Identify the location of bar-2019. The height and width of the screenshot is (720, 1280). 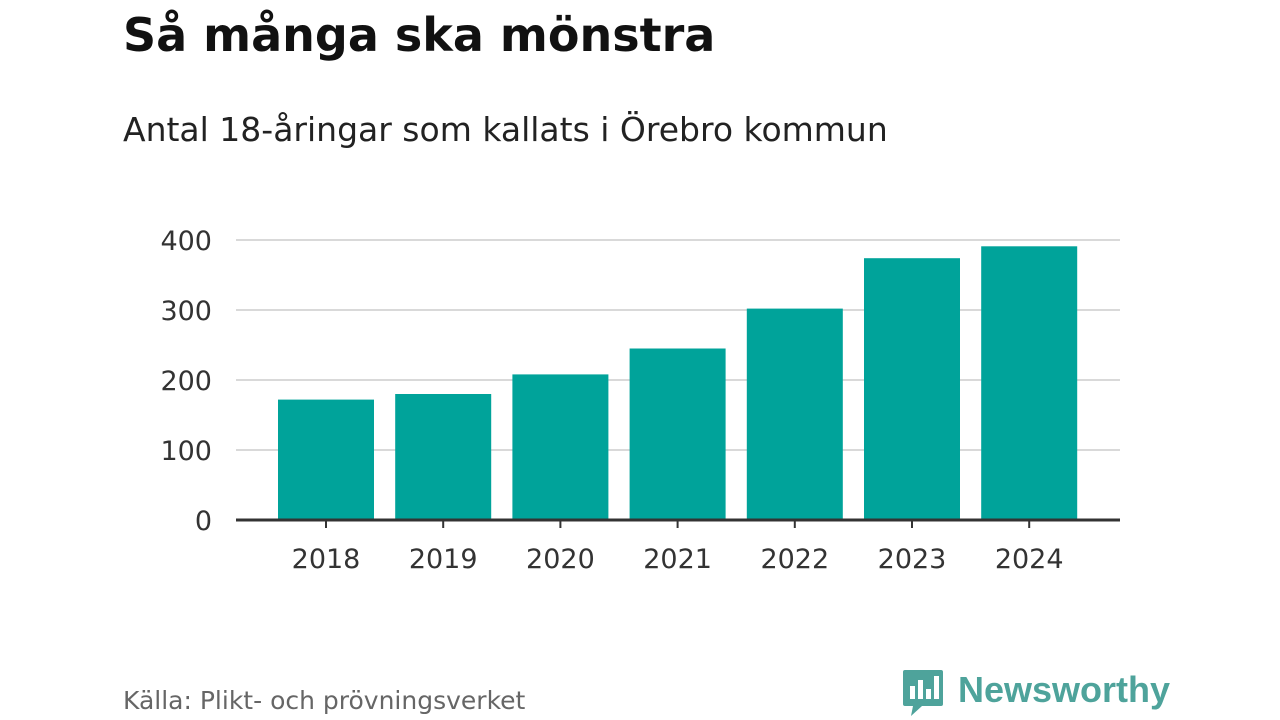
(443, 457).